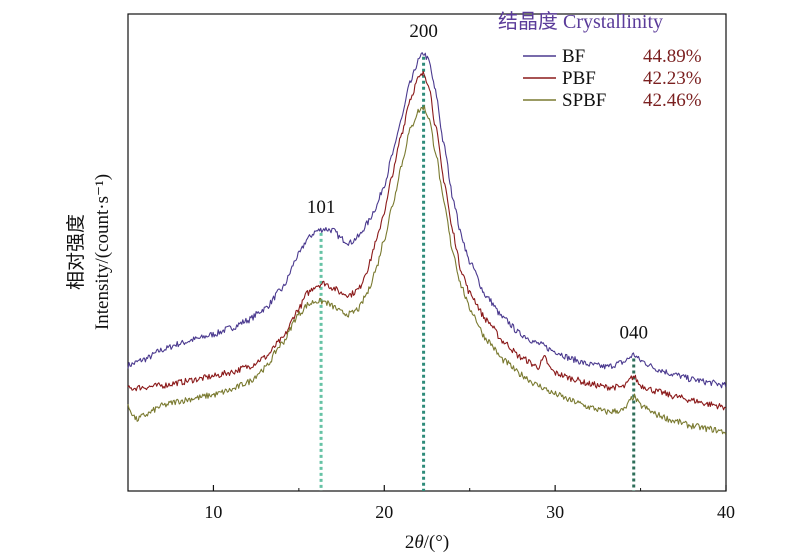  What do you see at coordinates (579, 78) in the screenshot?
I see `legend-label-pbf: PBF` at bounding box center [579, 78].